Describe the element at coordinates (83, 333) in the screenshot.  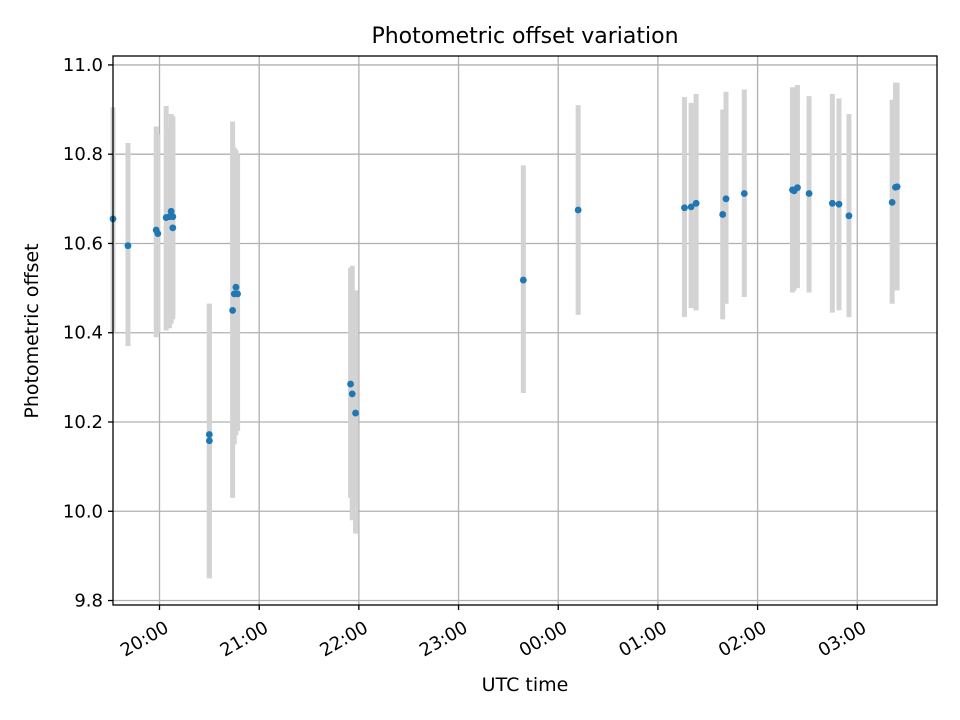
I see `y-tick-label: 10.4` at that location.